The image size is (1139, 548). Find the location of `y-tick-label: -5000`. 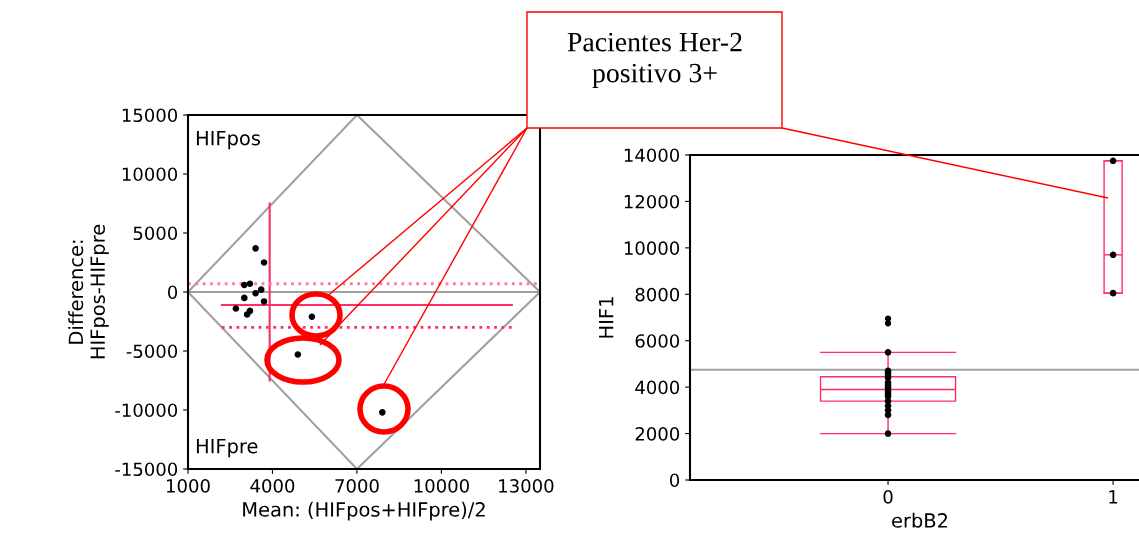

y-tick-label: -5000 is located at coordinates (152, 351).